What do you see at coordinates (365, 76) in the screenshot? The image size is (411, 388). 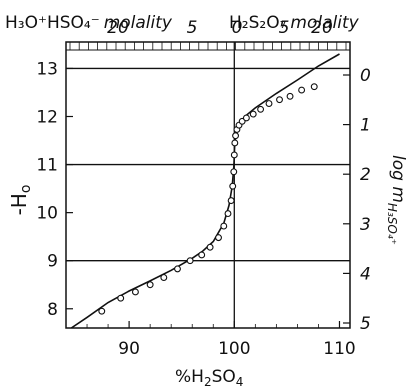 I see `y-tick-label-right: 0` at bounding box center [365, 76].